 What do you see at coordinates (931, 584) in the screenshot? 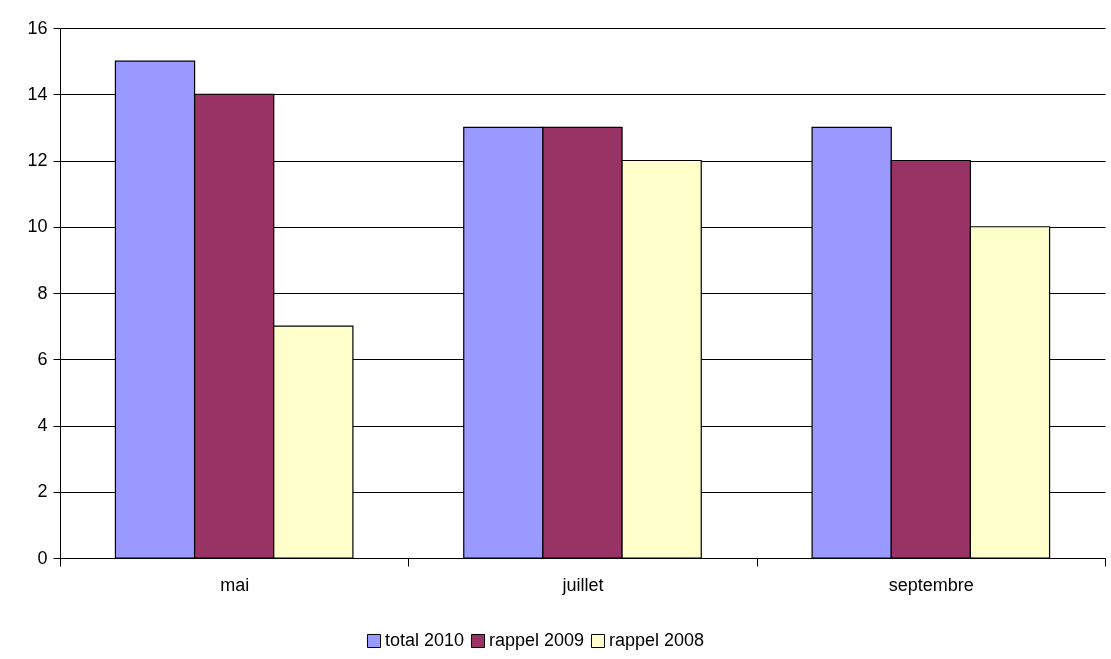
I see `x-tick-label: septembre` at bounding box center [931, 584].